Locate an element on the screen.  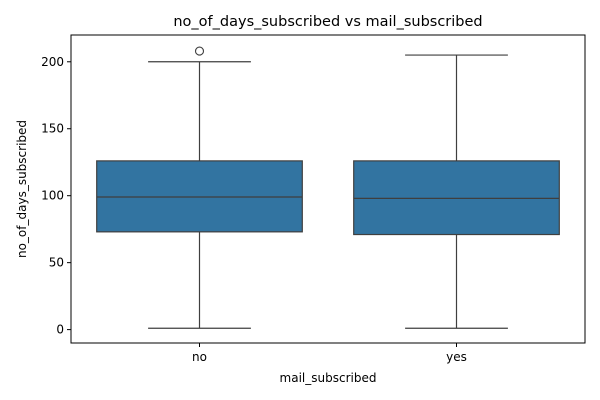
box-yes is located at coordinates (456, 198).